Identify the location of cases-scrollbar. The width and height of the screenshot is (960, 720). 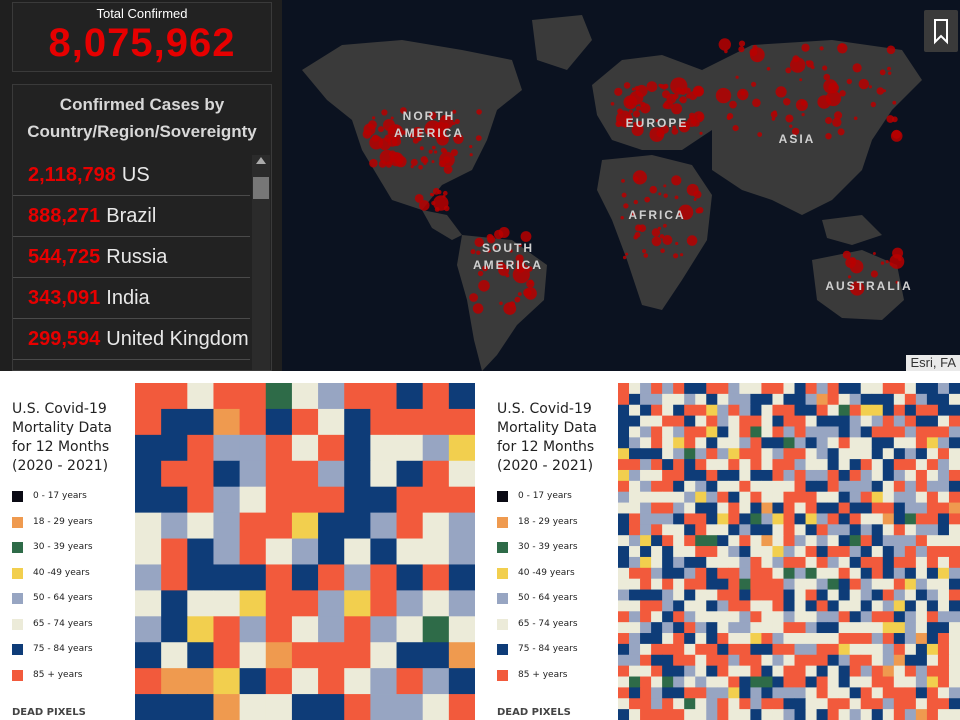
(261, 262).